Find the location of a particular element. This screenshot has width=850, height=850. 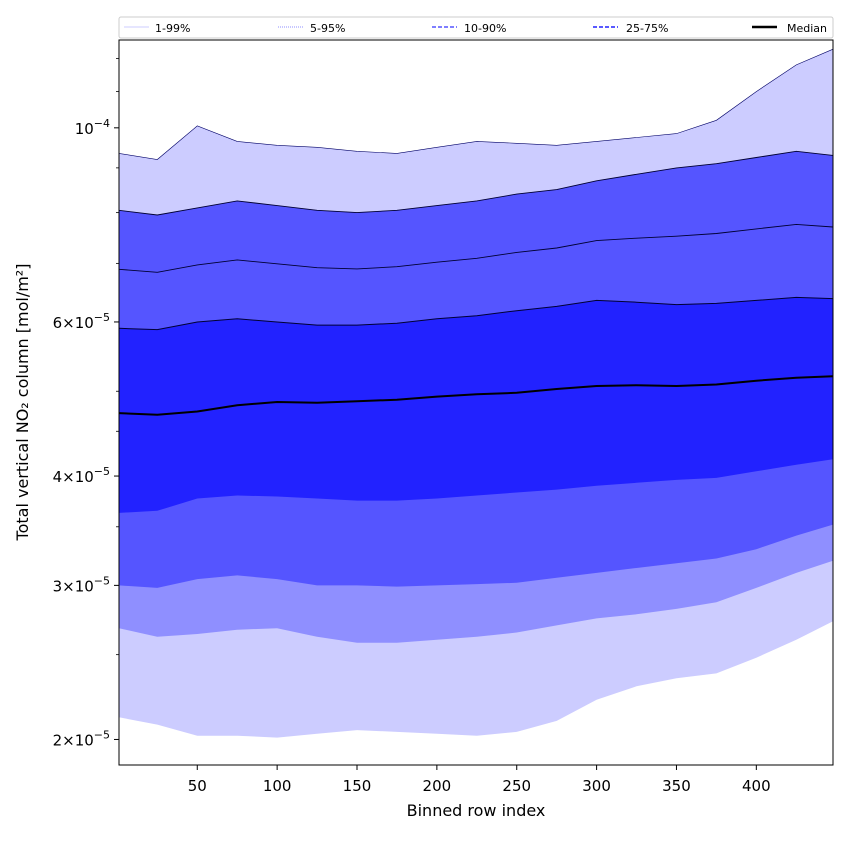

x-tick-label: 50 is located at coordinates (197, 786).